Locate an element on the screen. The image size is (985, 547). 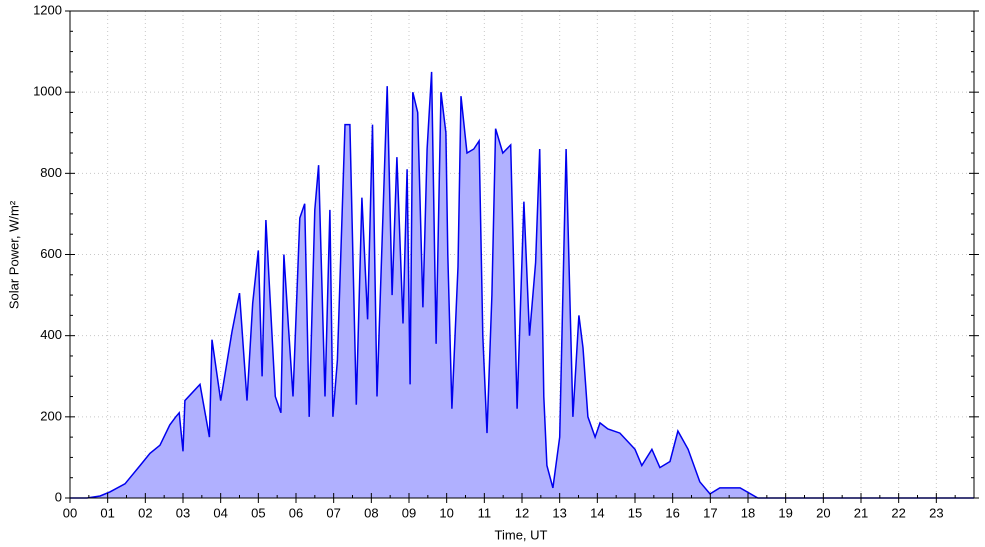
x-tick-label: 01 is located at coordinates (107, 512).